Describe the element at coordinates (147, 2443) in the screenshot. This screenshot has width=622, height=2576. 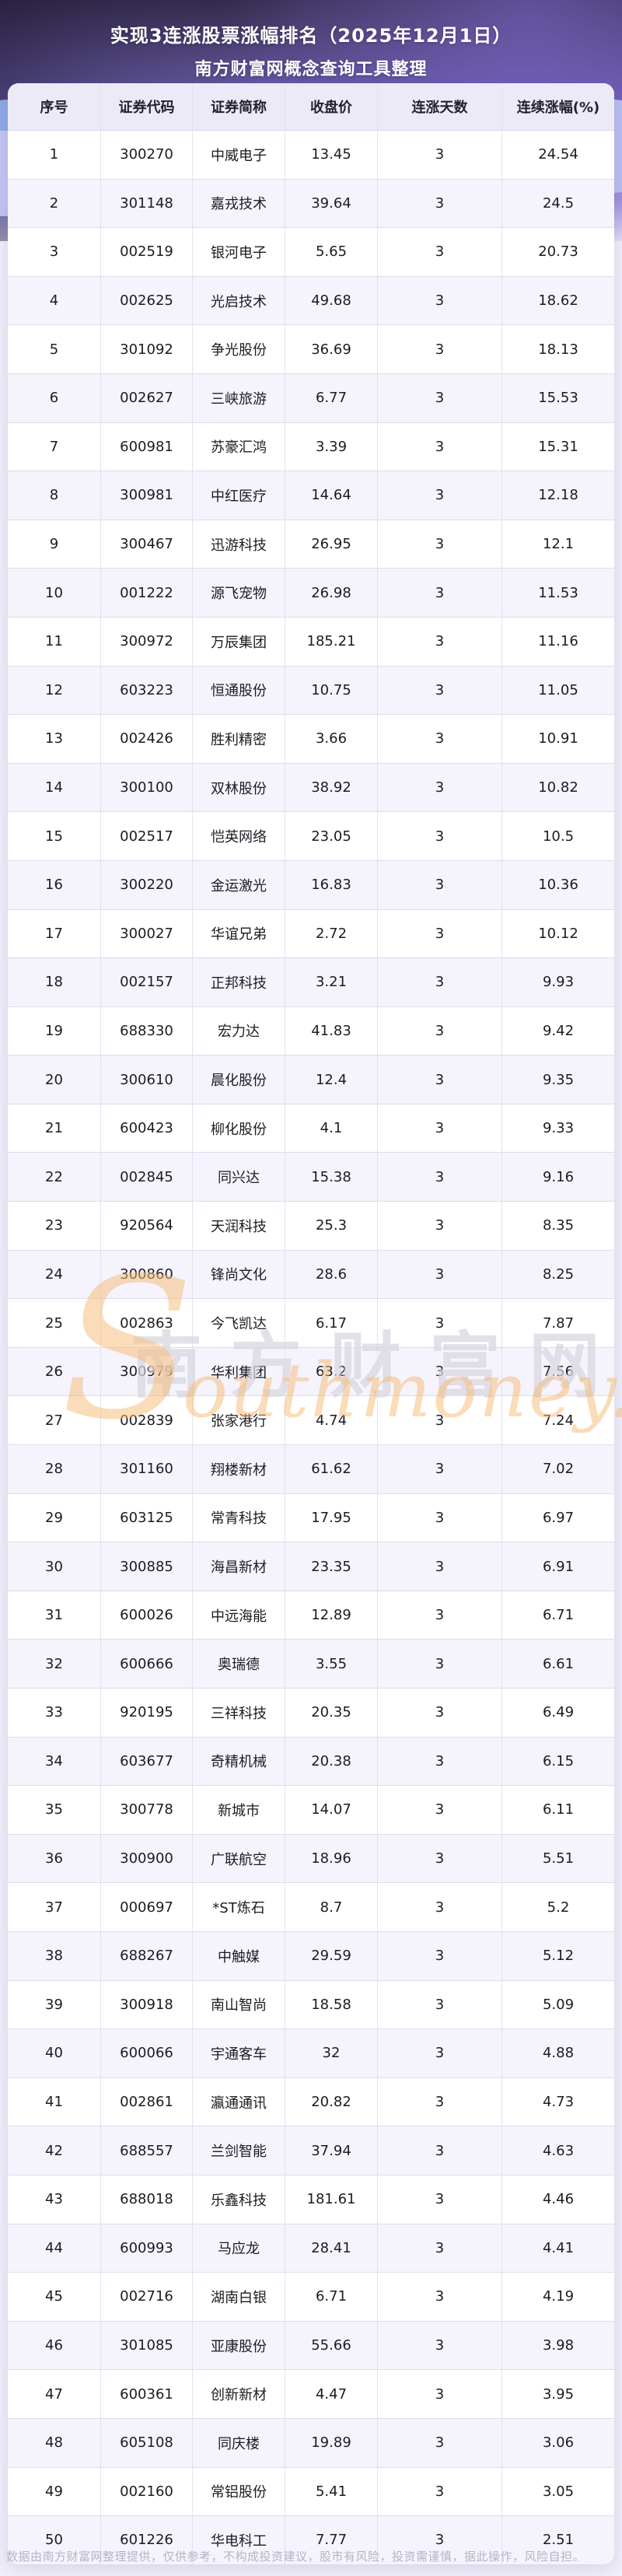
I see `code-cell: 605108` at that location.